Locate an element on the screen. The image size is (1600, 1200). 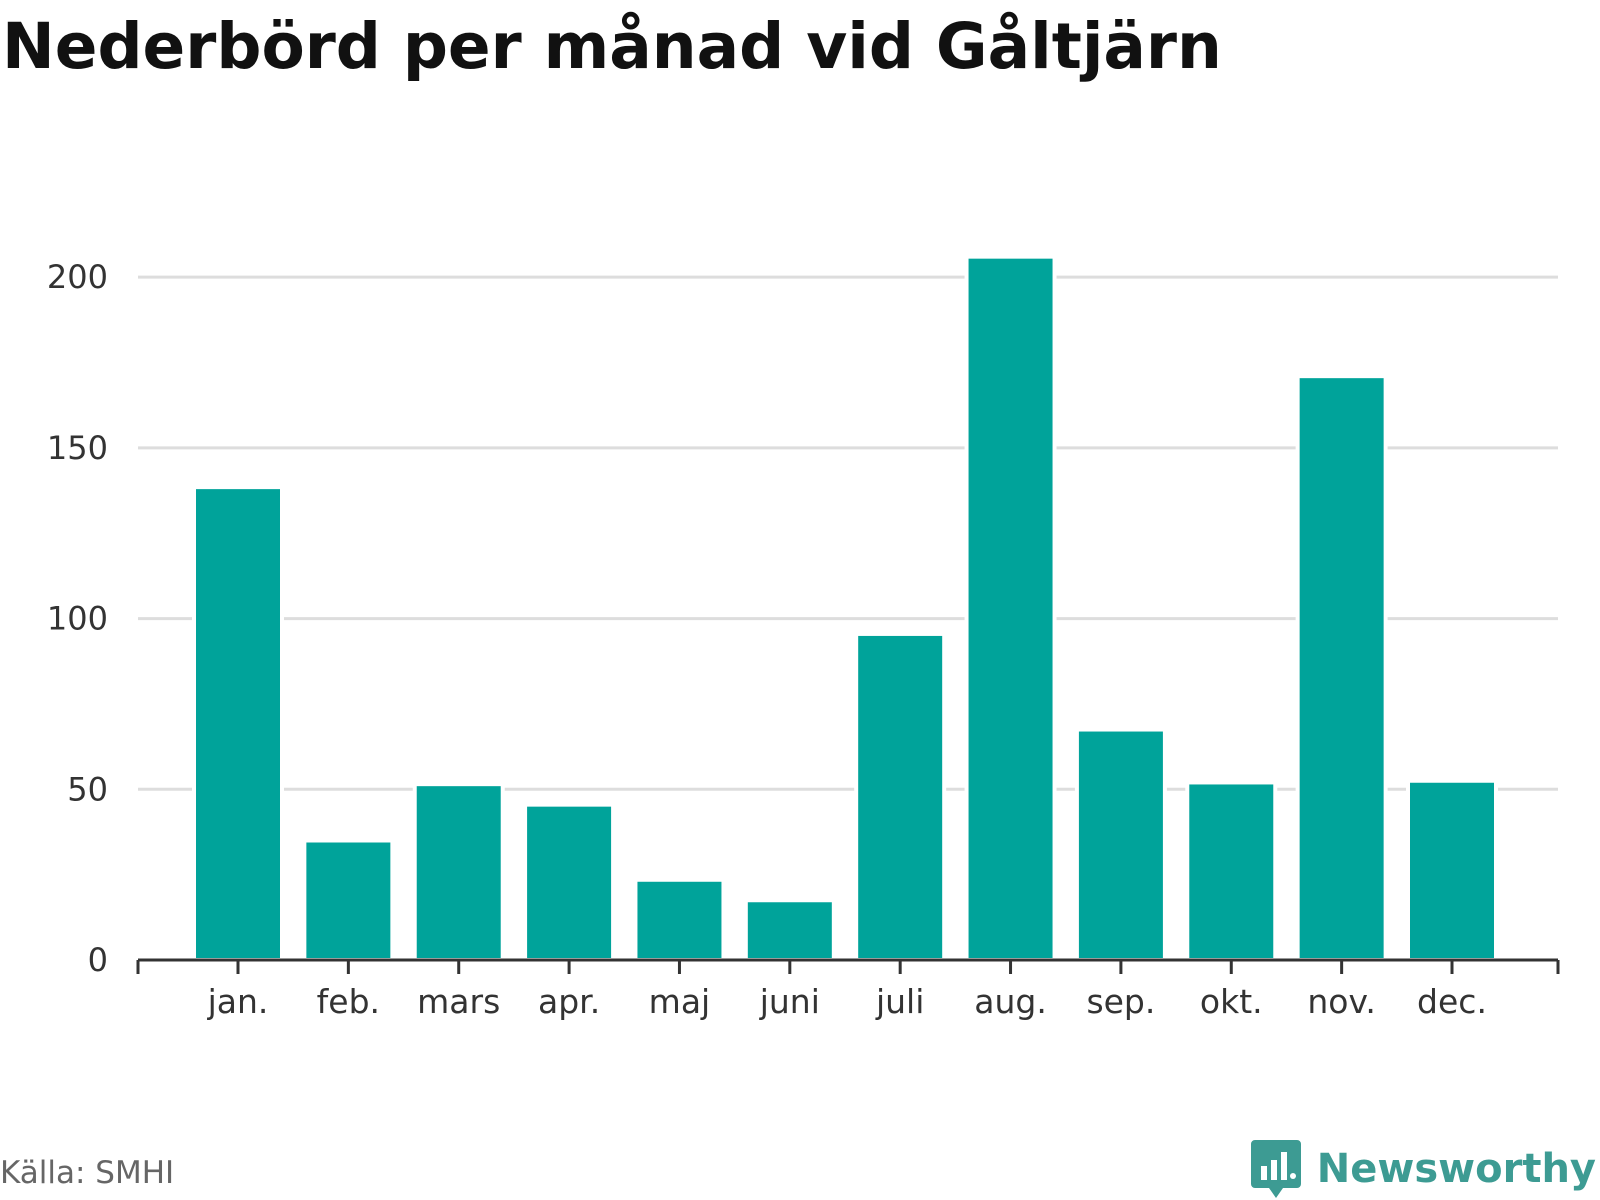
x-tick-label: feb. is located at coordinates (348, 1001).